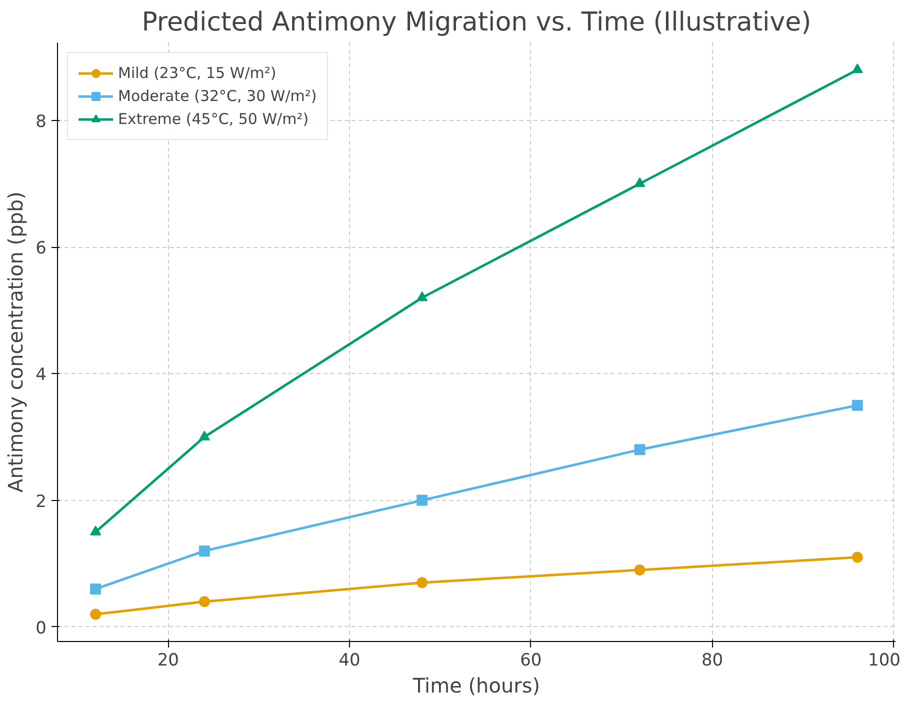  I want to click on legend-label: Moderate (32°C, 30 W/m²), so click(217, 96).